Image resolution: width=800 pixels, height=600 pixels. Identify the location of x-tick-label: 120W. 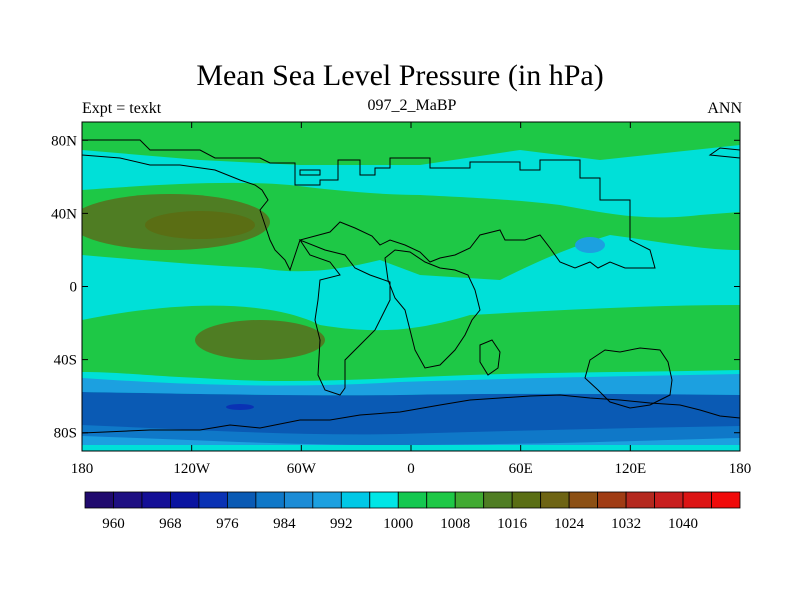
(192, 469).